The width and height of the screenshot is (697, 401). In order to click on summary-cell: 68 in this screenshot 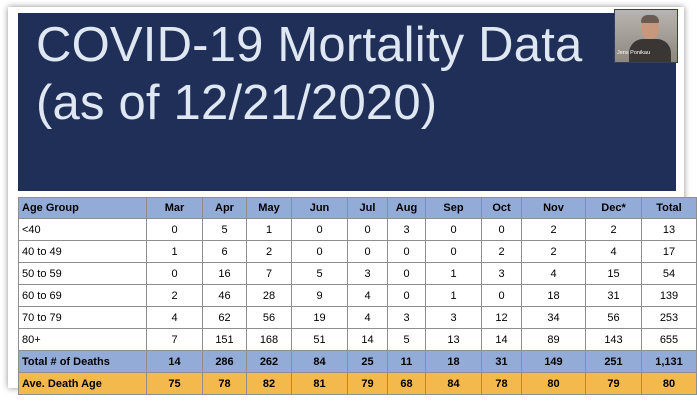, I will do `click(406, 383)`.